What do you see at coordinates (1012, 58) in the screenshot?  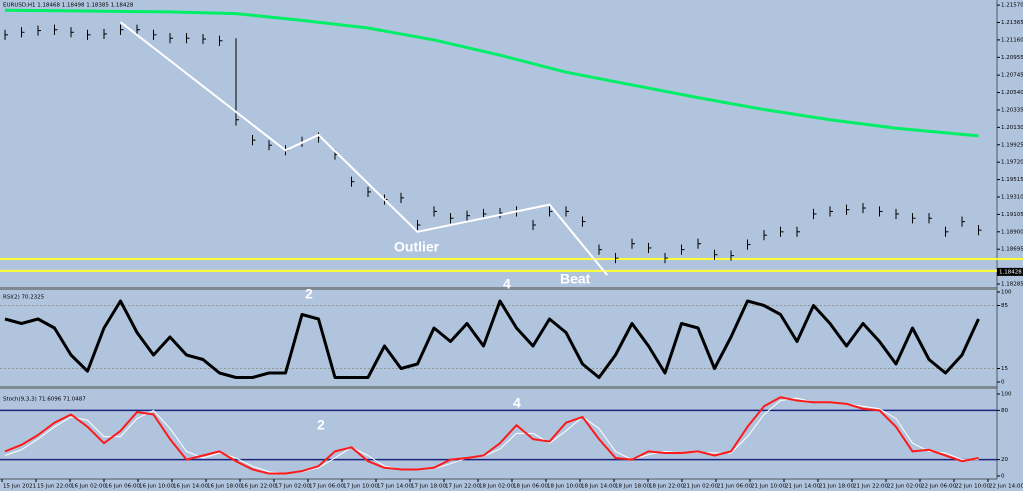 I see `y-tick-label: 1.20955` at bounding box center [1012, 58].